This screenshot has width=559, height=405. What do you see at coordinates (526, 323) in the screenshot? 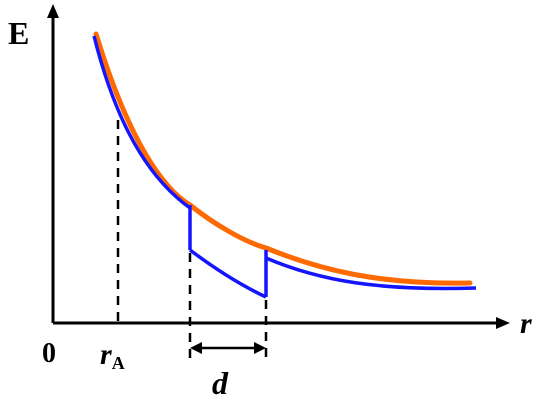
I see `x-axis-label: r` at bounding box center [526, 323].